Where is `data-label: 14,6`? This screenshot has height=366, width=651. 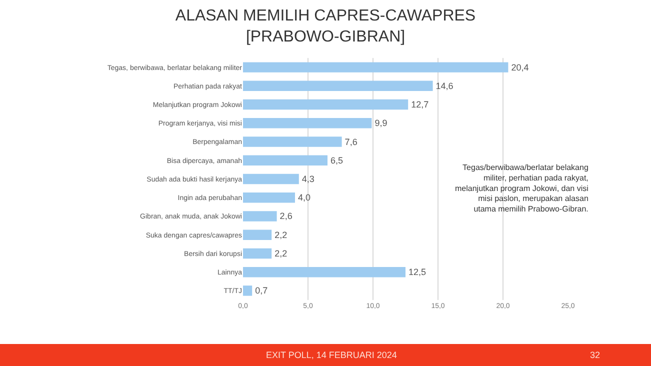 data-label: 14,6 is located at coordinates (445, 85).